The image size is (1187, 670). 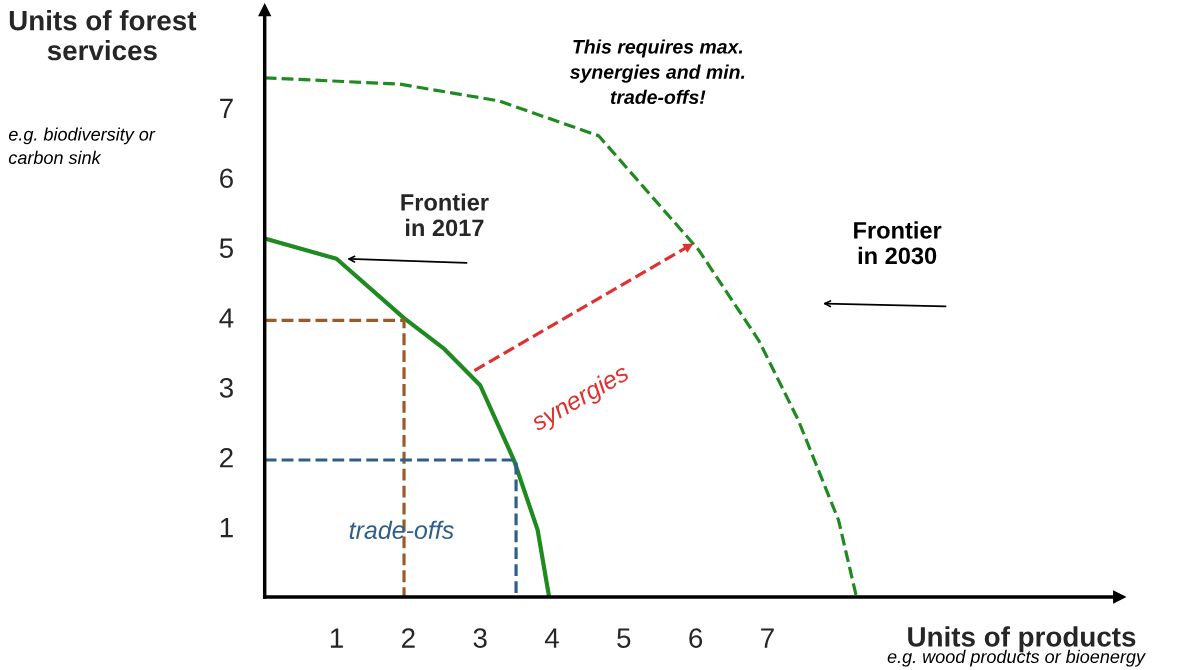 What do you see at coordinates (82, 146) in the screenshot?
I see `text: e.g. biodiversity or carbon sink` at bounding box center [82, 146].